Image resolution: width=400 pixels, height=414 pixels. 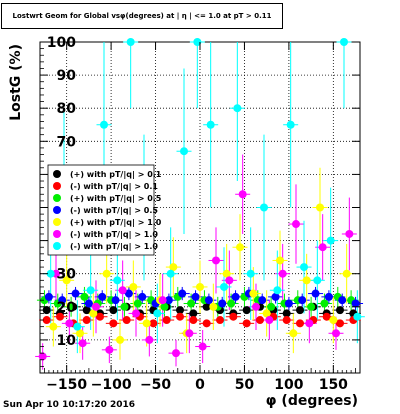 What do you see at coordinates (66, 385) in the screenshot?
I see `x-tick-label: −150` at bounding box center [66, 385].